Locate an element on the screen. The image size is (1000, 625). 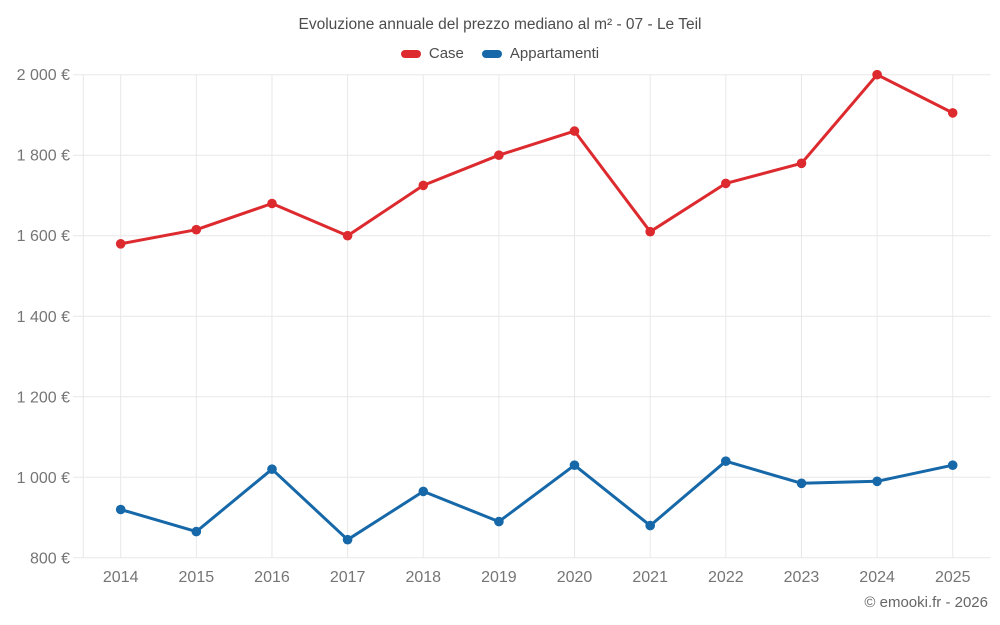
y-tick-label-1000: 1 000 € is located at coordinates (43, 478).